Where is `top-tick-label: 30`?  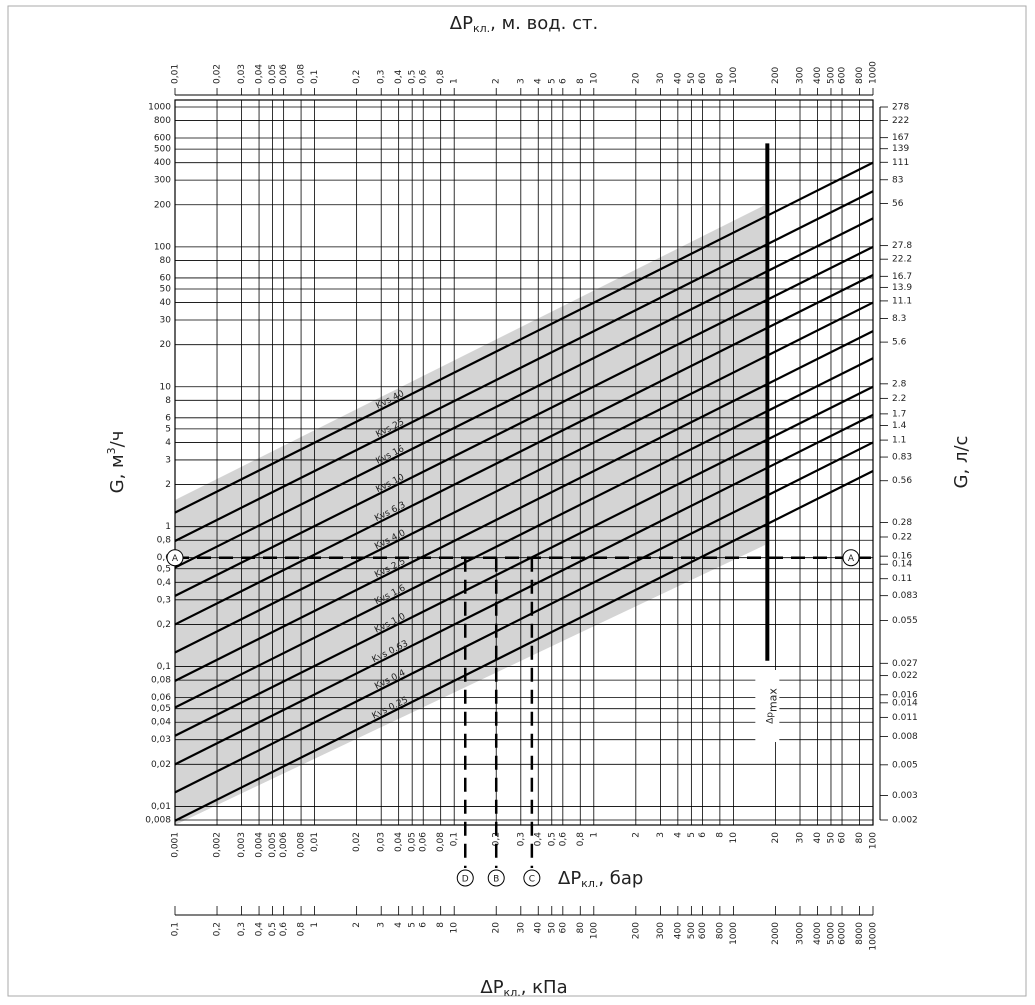 top-tick-label: 30 is located at coordinates (661, 78).